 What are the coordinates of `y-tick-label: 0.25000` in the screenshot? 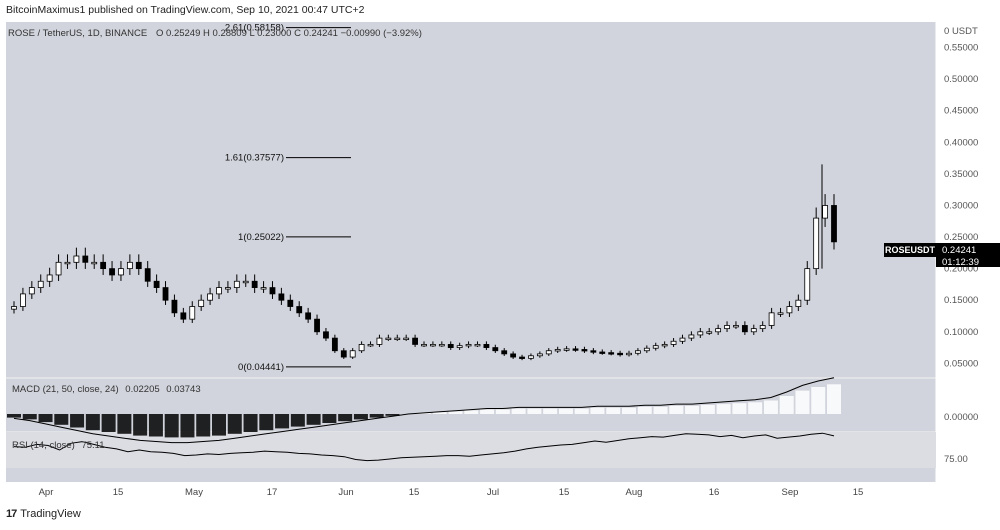 It's located at (961, 237).